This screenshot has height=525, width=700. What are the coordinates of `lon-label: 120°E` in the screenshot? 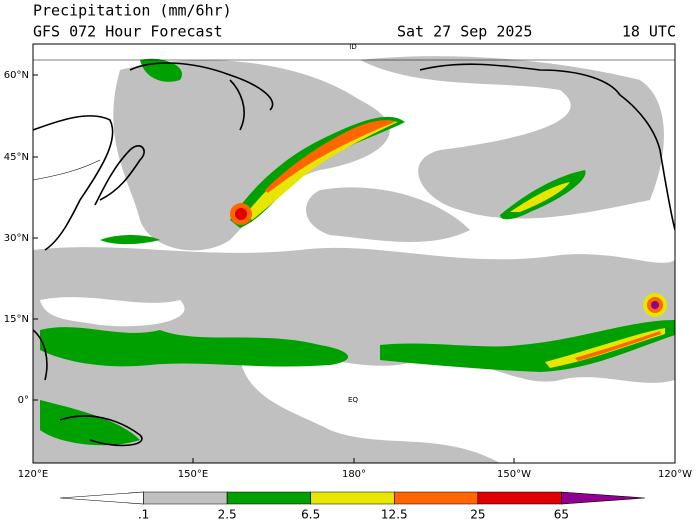 It's located at (33, 474).